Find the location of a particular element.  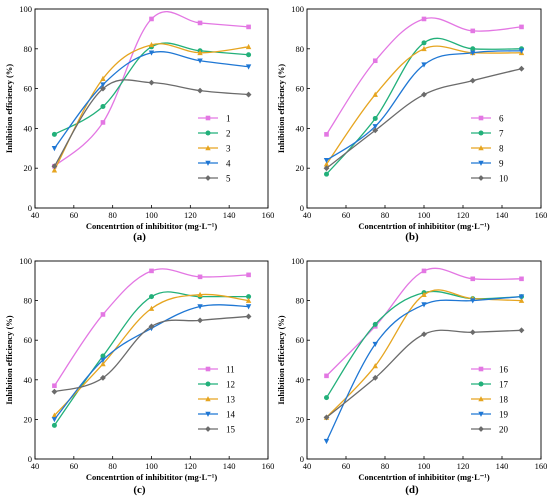

legend-label-3: 3 is located at coordinates (228, 149).